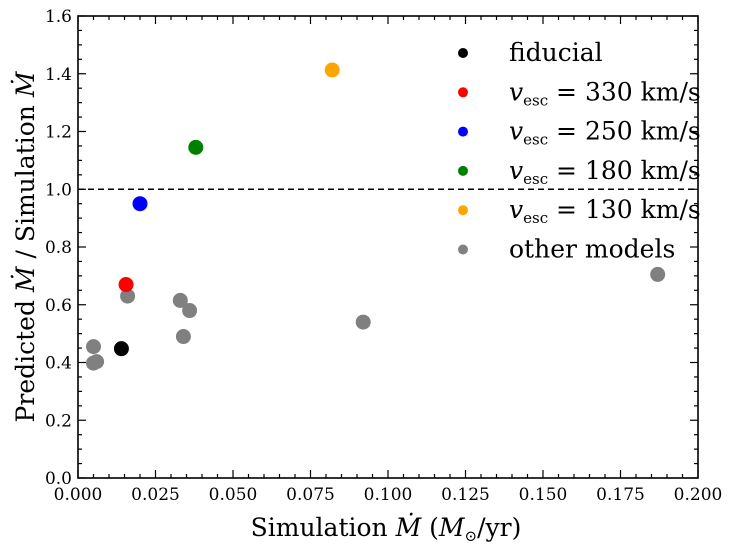 This screenshot has width=731, height=550. What do you see at coordinates (386, 529) in the screenshot?
I see `x-axis-label: Simulation Ṁ (M⊙/yr)` at bounding box center [386, 529].